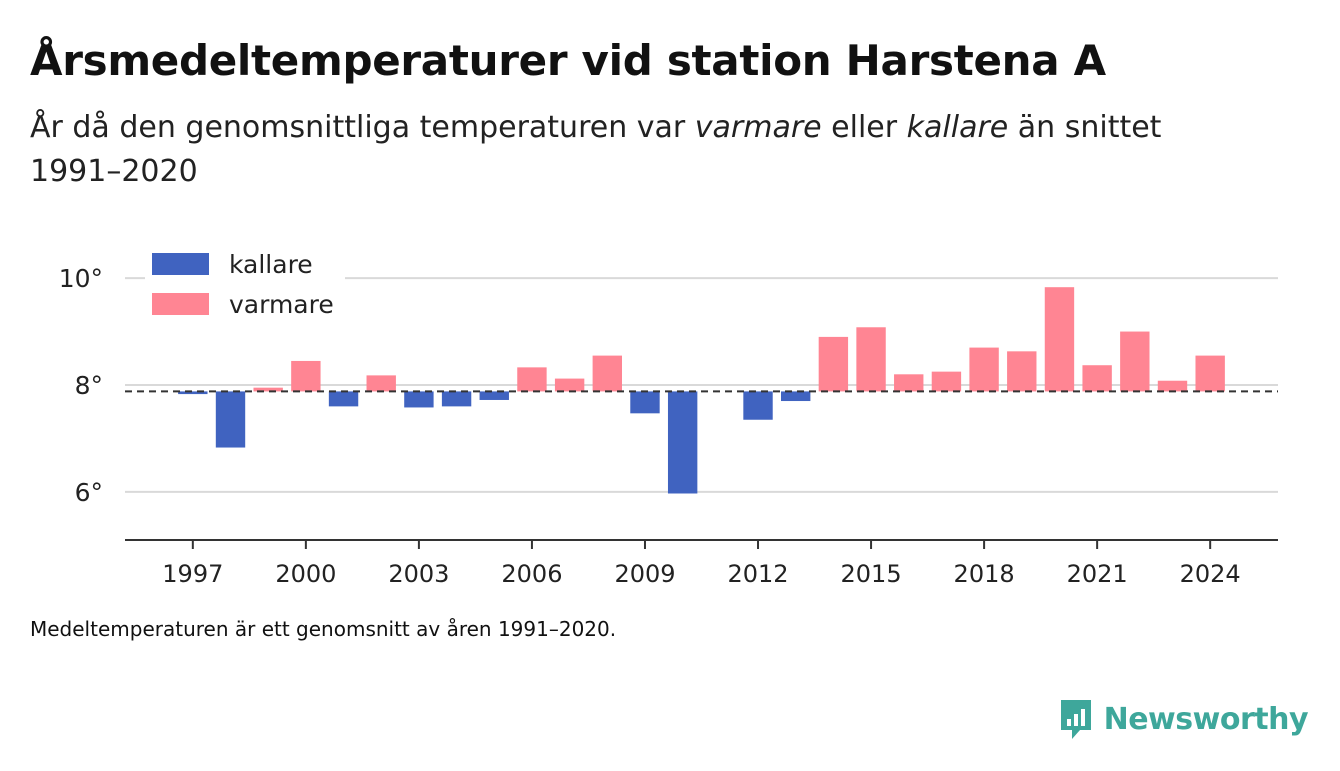  What do you see at coordinates (494, 395) in the screenshot?
I see `bar-kallare-2005` at bounding box center [494, 395].